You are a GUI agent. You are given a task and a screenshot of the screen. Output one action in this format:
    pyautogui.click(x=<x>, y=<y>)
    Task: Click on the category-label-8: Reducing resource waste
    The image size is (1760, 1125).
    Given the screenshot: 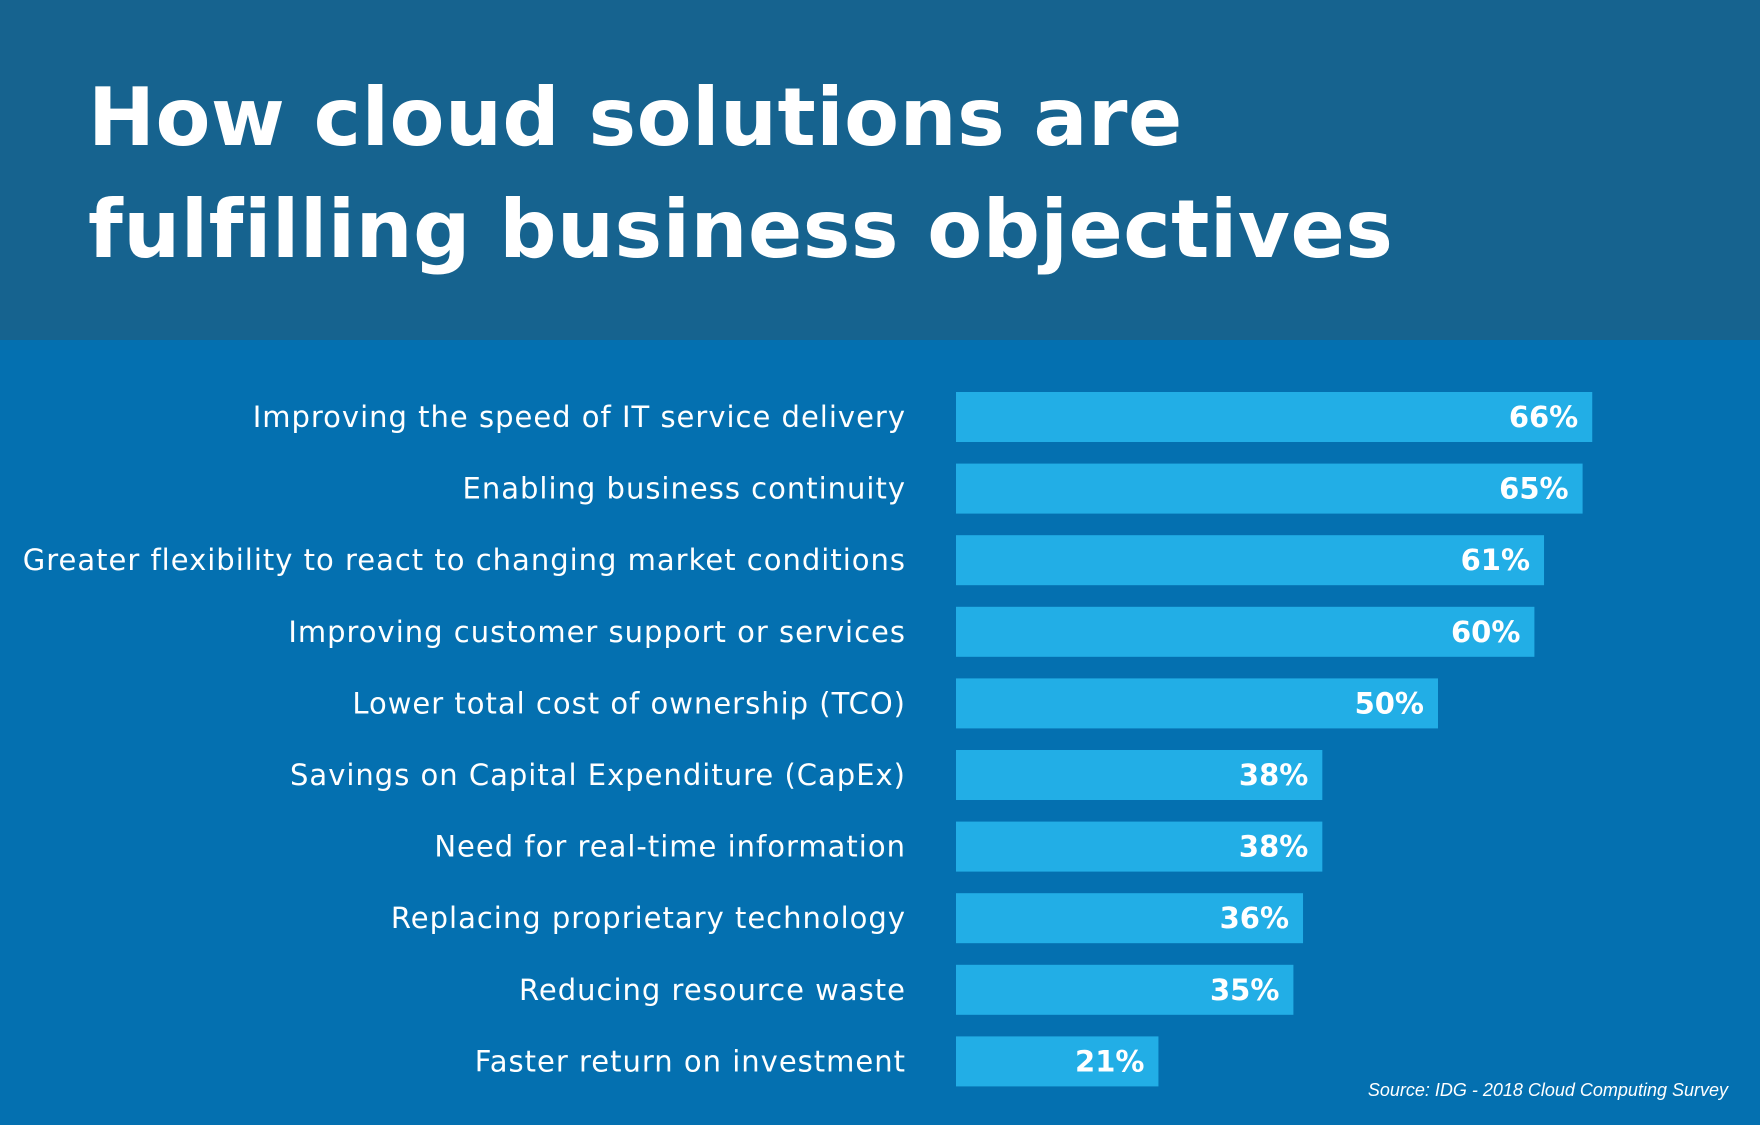 What is the action you would take?
    pyautogui.click(x=712, y=990)
    